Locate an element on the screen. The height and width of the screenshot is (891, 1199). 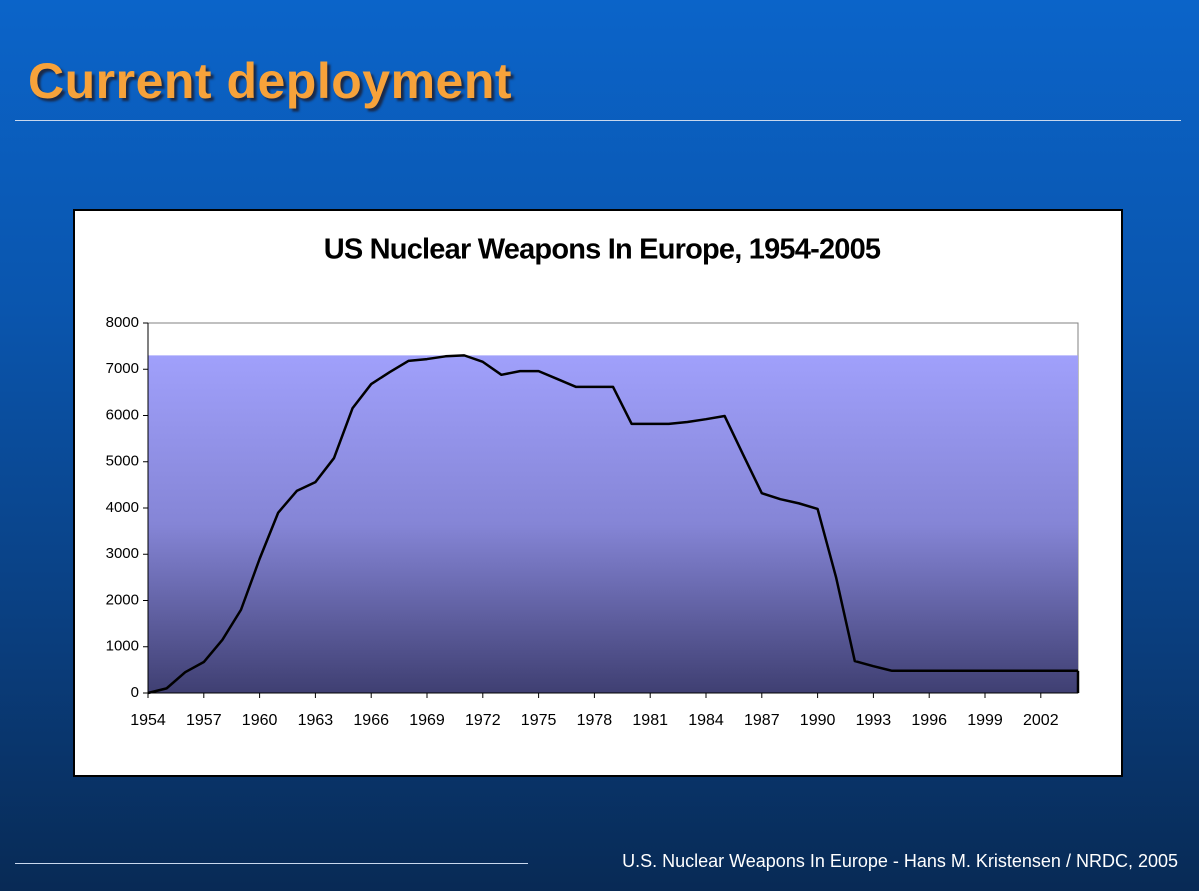
x-tick-label: 1966 is located at coordinates (371, 720).